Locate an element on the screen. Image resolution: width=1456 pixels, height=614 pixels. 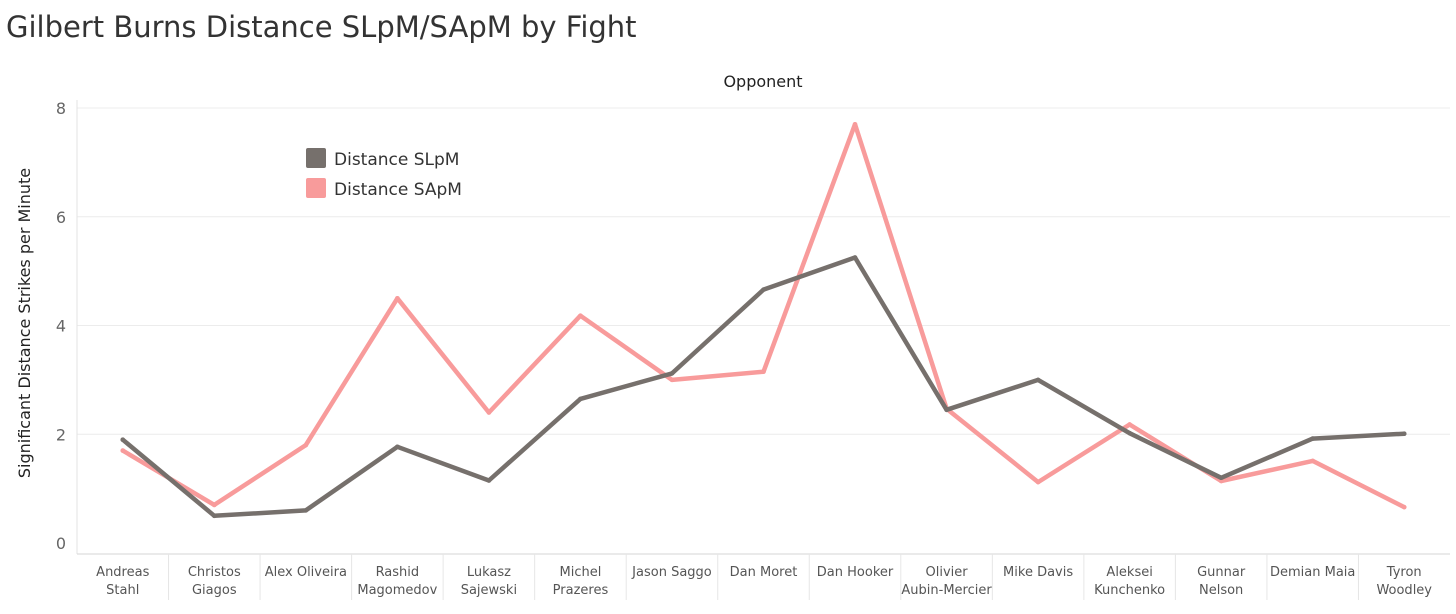
x-tick-label: Michel Prazeres is located at coordinates (581, 581).